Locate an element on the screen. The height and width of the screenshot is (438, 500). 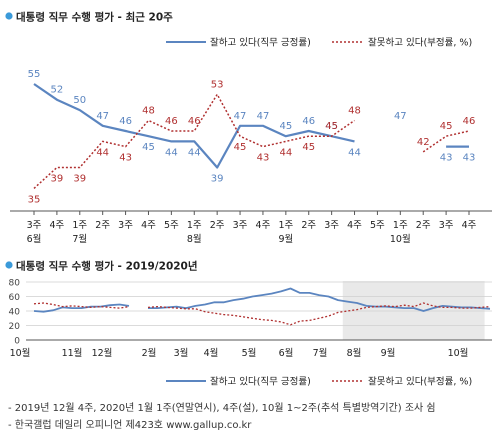
chart2-negative-line is located at coordinates (319, 314).